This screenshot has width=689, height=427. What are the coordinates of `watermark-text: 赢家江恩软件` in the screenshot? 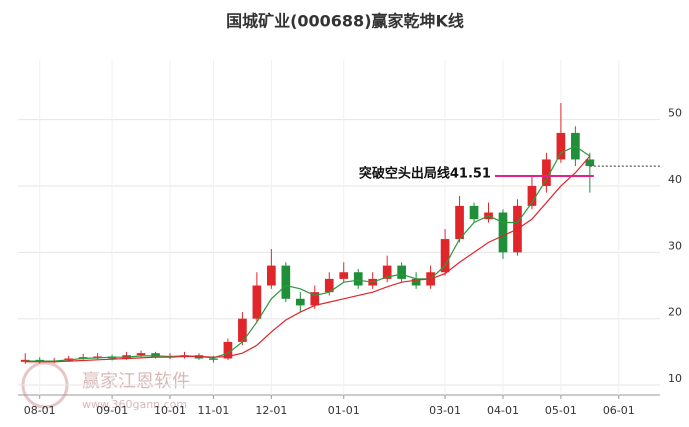 It's located at (136, 381).